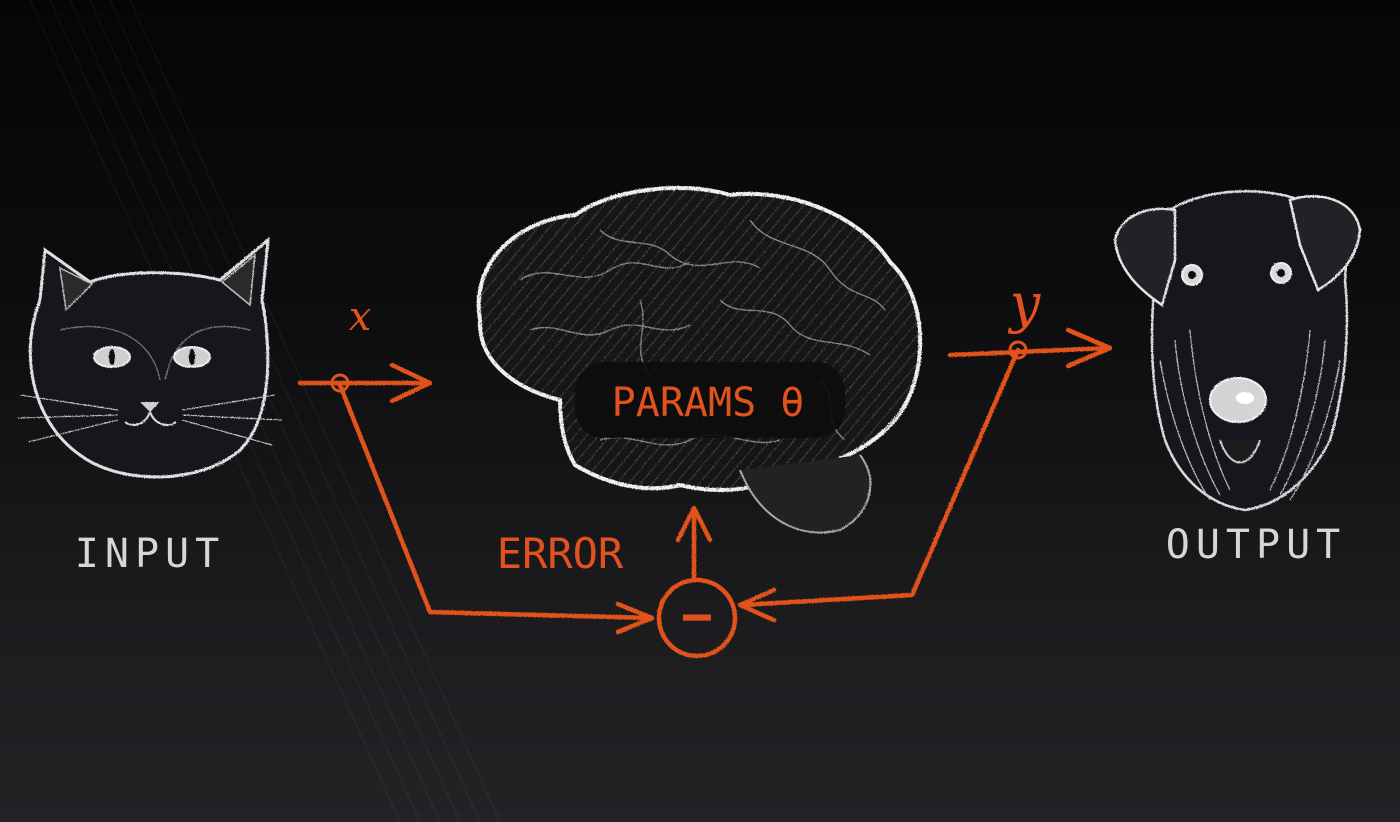 This screenshot has width=1400, height=822. What do you see at coordinates (150, 554) in the screenshot?
I see `input-label: INPUT` at bounding box center [150, 554].